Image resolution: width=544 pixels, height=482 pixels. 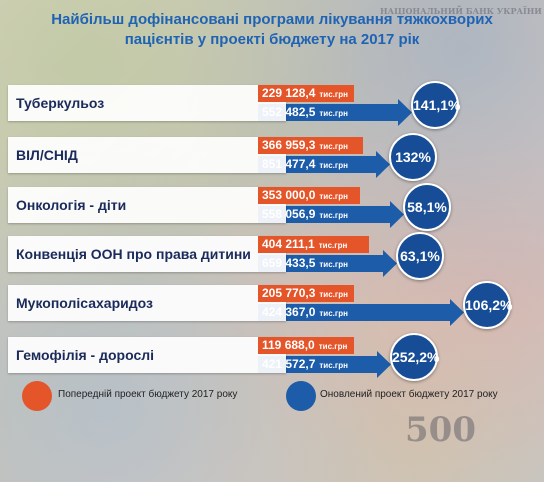 What do you see at coordinates (147, 303) in the screenshot?
I see `category-label: Мукополісахаридоз` at bounding box center [147, 303].